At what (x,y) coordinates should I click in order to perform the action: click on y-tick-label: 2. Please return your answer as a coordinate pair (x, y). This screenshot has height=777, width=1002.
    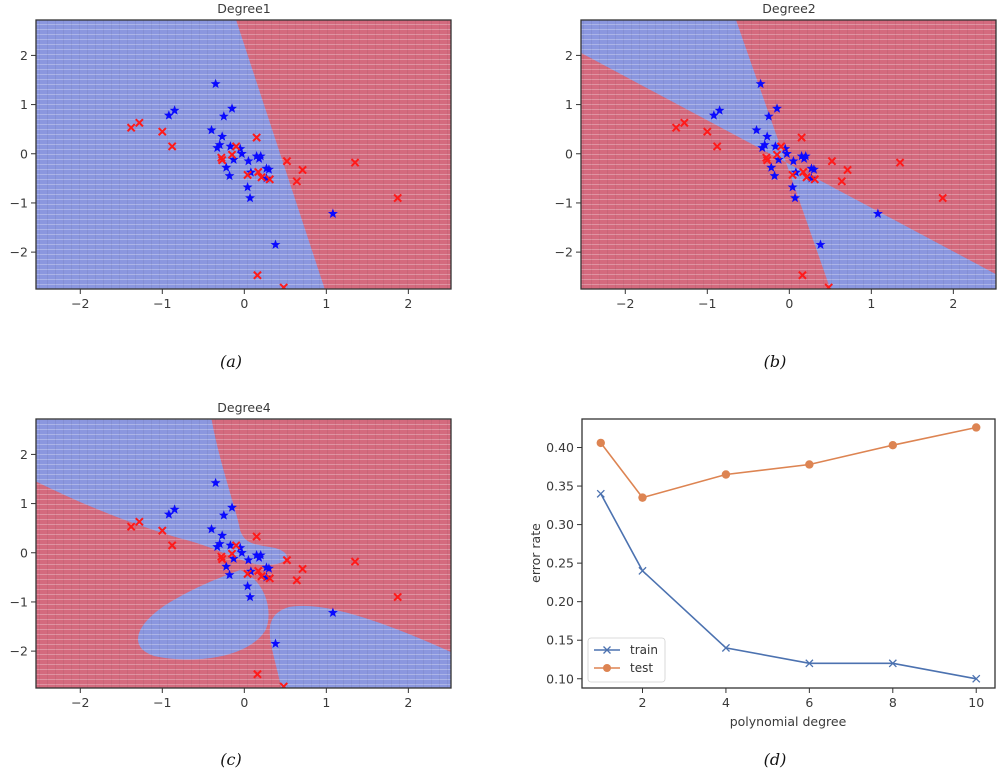
    Looking at the image, I should click on (569, 55).